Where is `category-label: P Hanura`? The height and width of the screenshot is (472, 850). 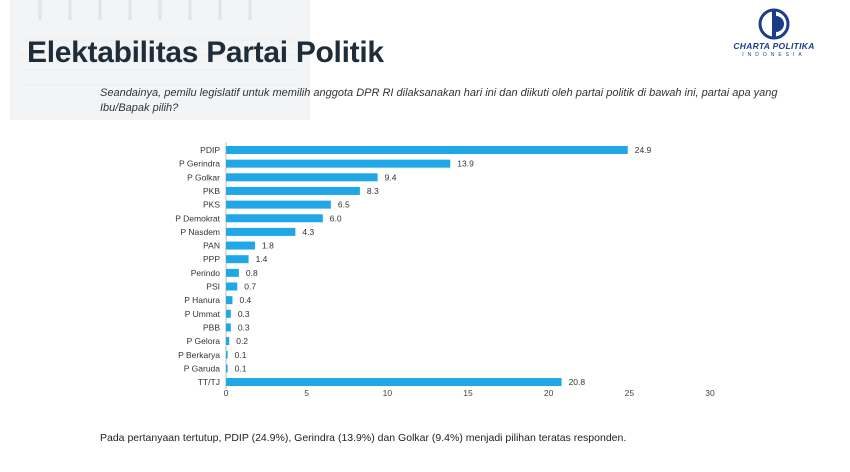
category-label: P Hanura is located at coordinates (202, 300).